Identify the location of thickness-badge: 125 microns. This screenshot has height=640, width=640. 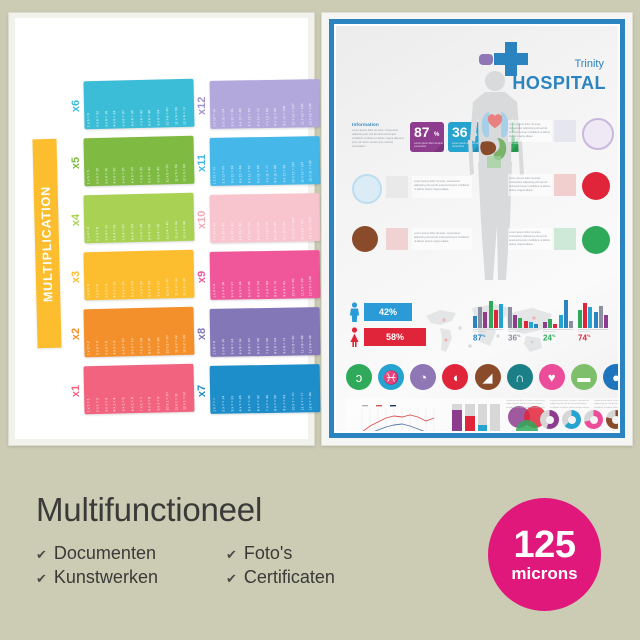
(544, 554).